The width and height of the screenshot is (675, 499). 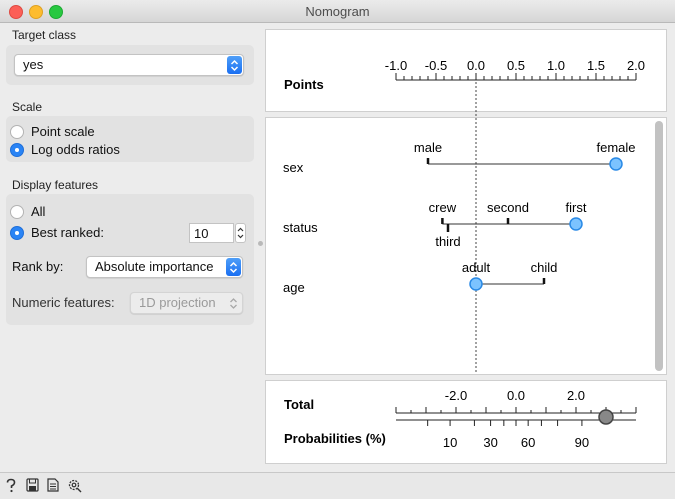 What do you see at coordinates (53, 485) in the screenshot?
I see `report-icon` at bounding box center [53, 485].